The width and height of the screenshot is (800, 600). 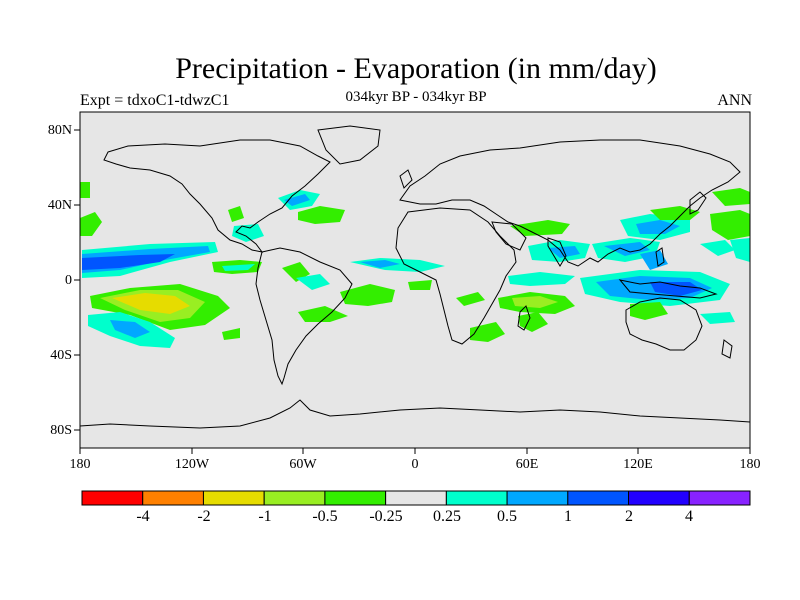 I want to click on colorbar-label-3: -1, so click(x=265, y=516).